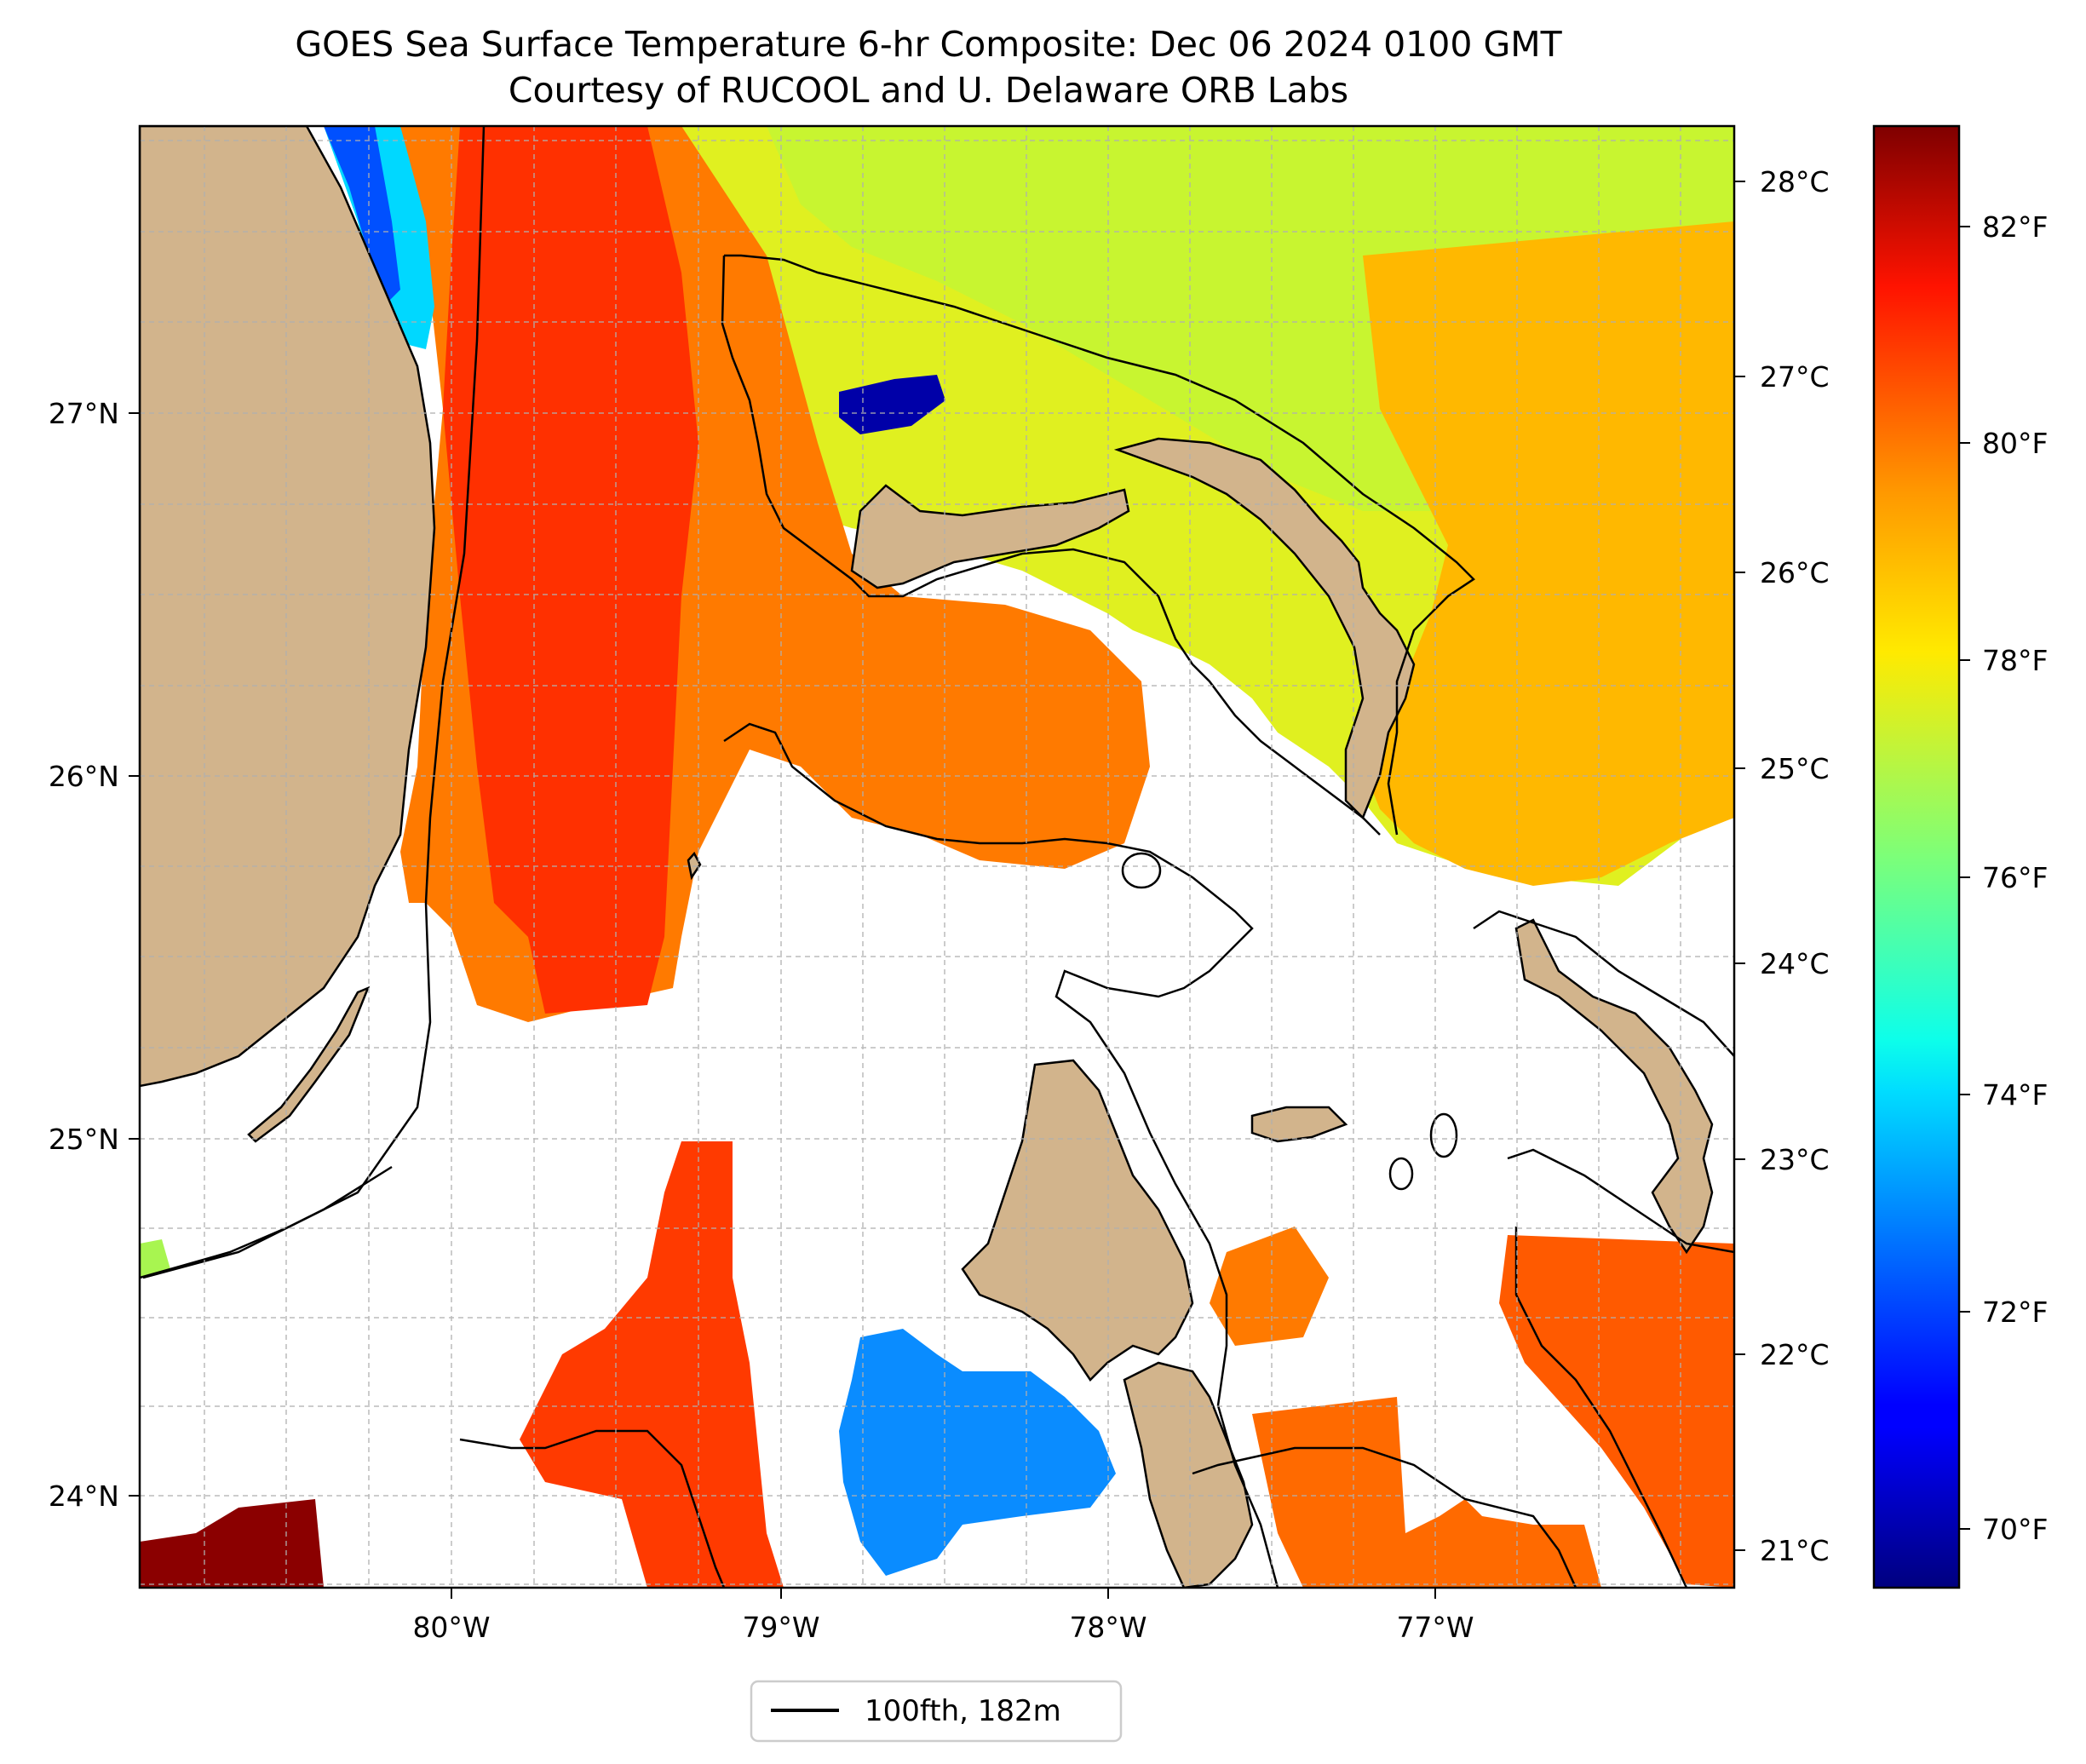  What do you see at coordinates (1795, 377) in the screenshot?
I see `celsius-tick-label: 27°C` at bounding box center [1795, 377].